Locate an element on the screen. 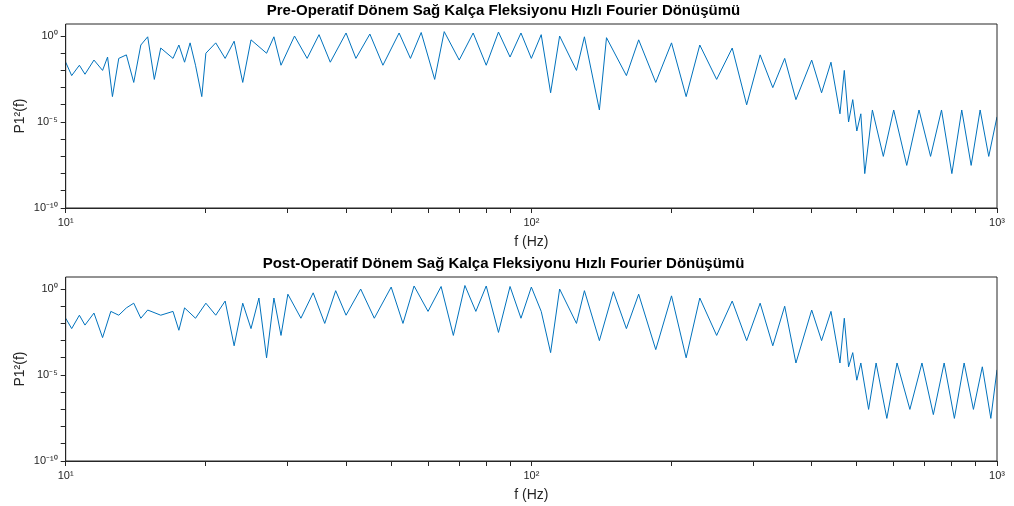  chart-title: Pre-Operatif Dönem Sağ Kalça Fleksiyonu Hızlı Fourier Dönüşümü is located at coordinates (503, 10).